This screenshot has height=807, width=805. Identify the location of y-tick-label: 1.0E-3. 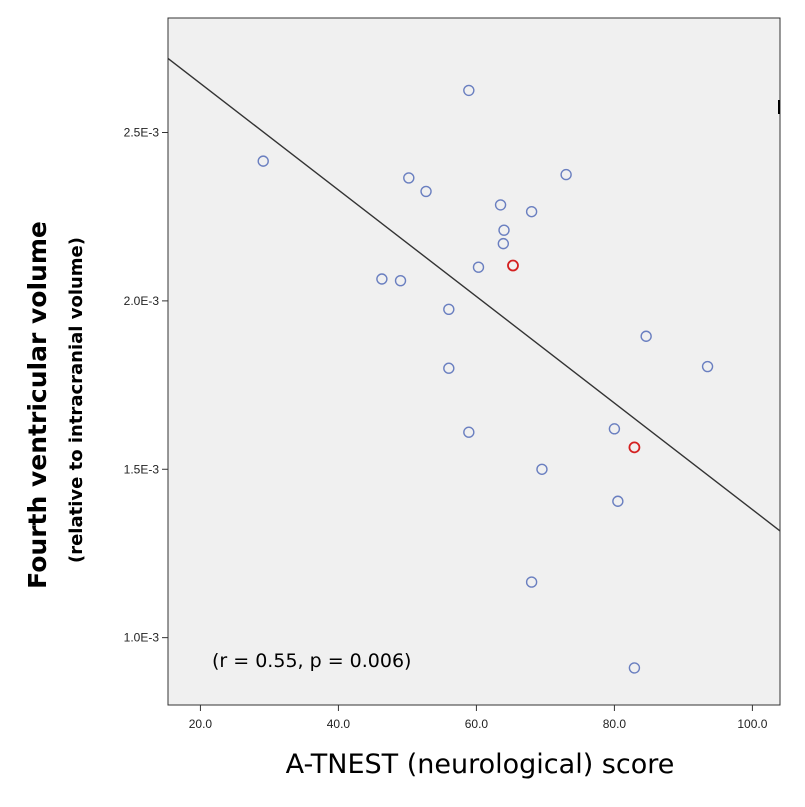
(142, 638).